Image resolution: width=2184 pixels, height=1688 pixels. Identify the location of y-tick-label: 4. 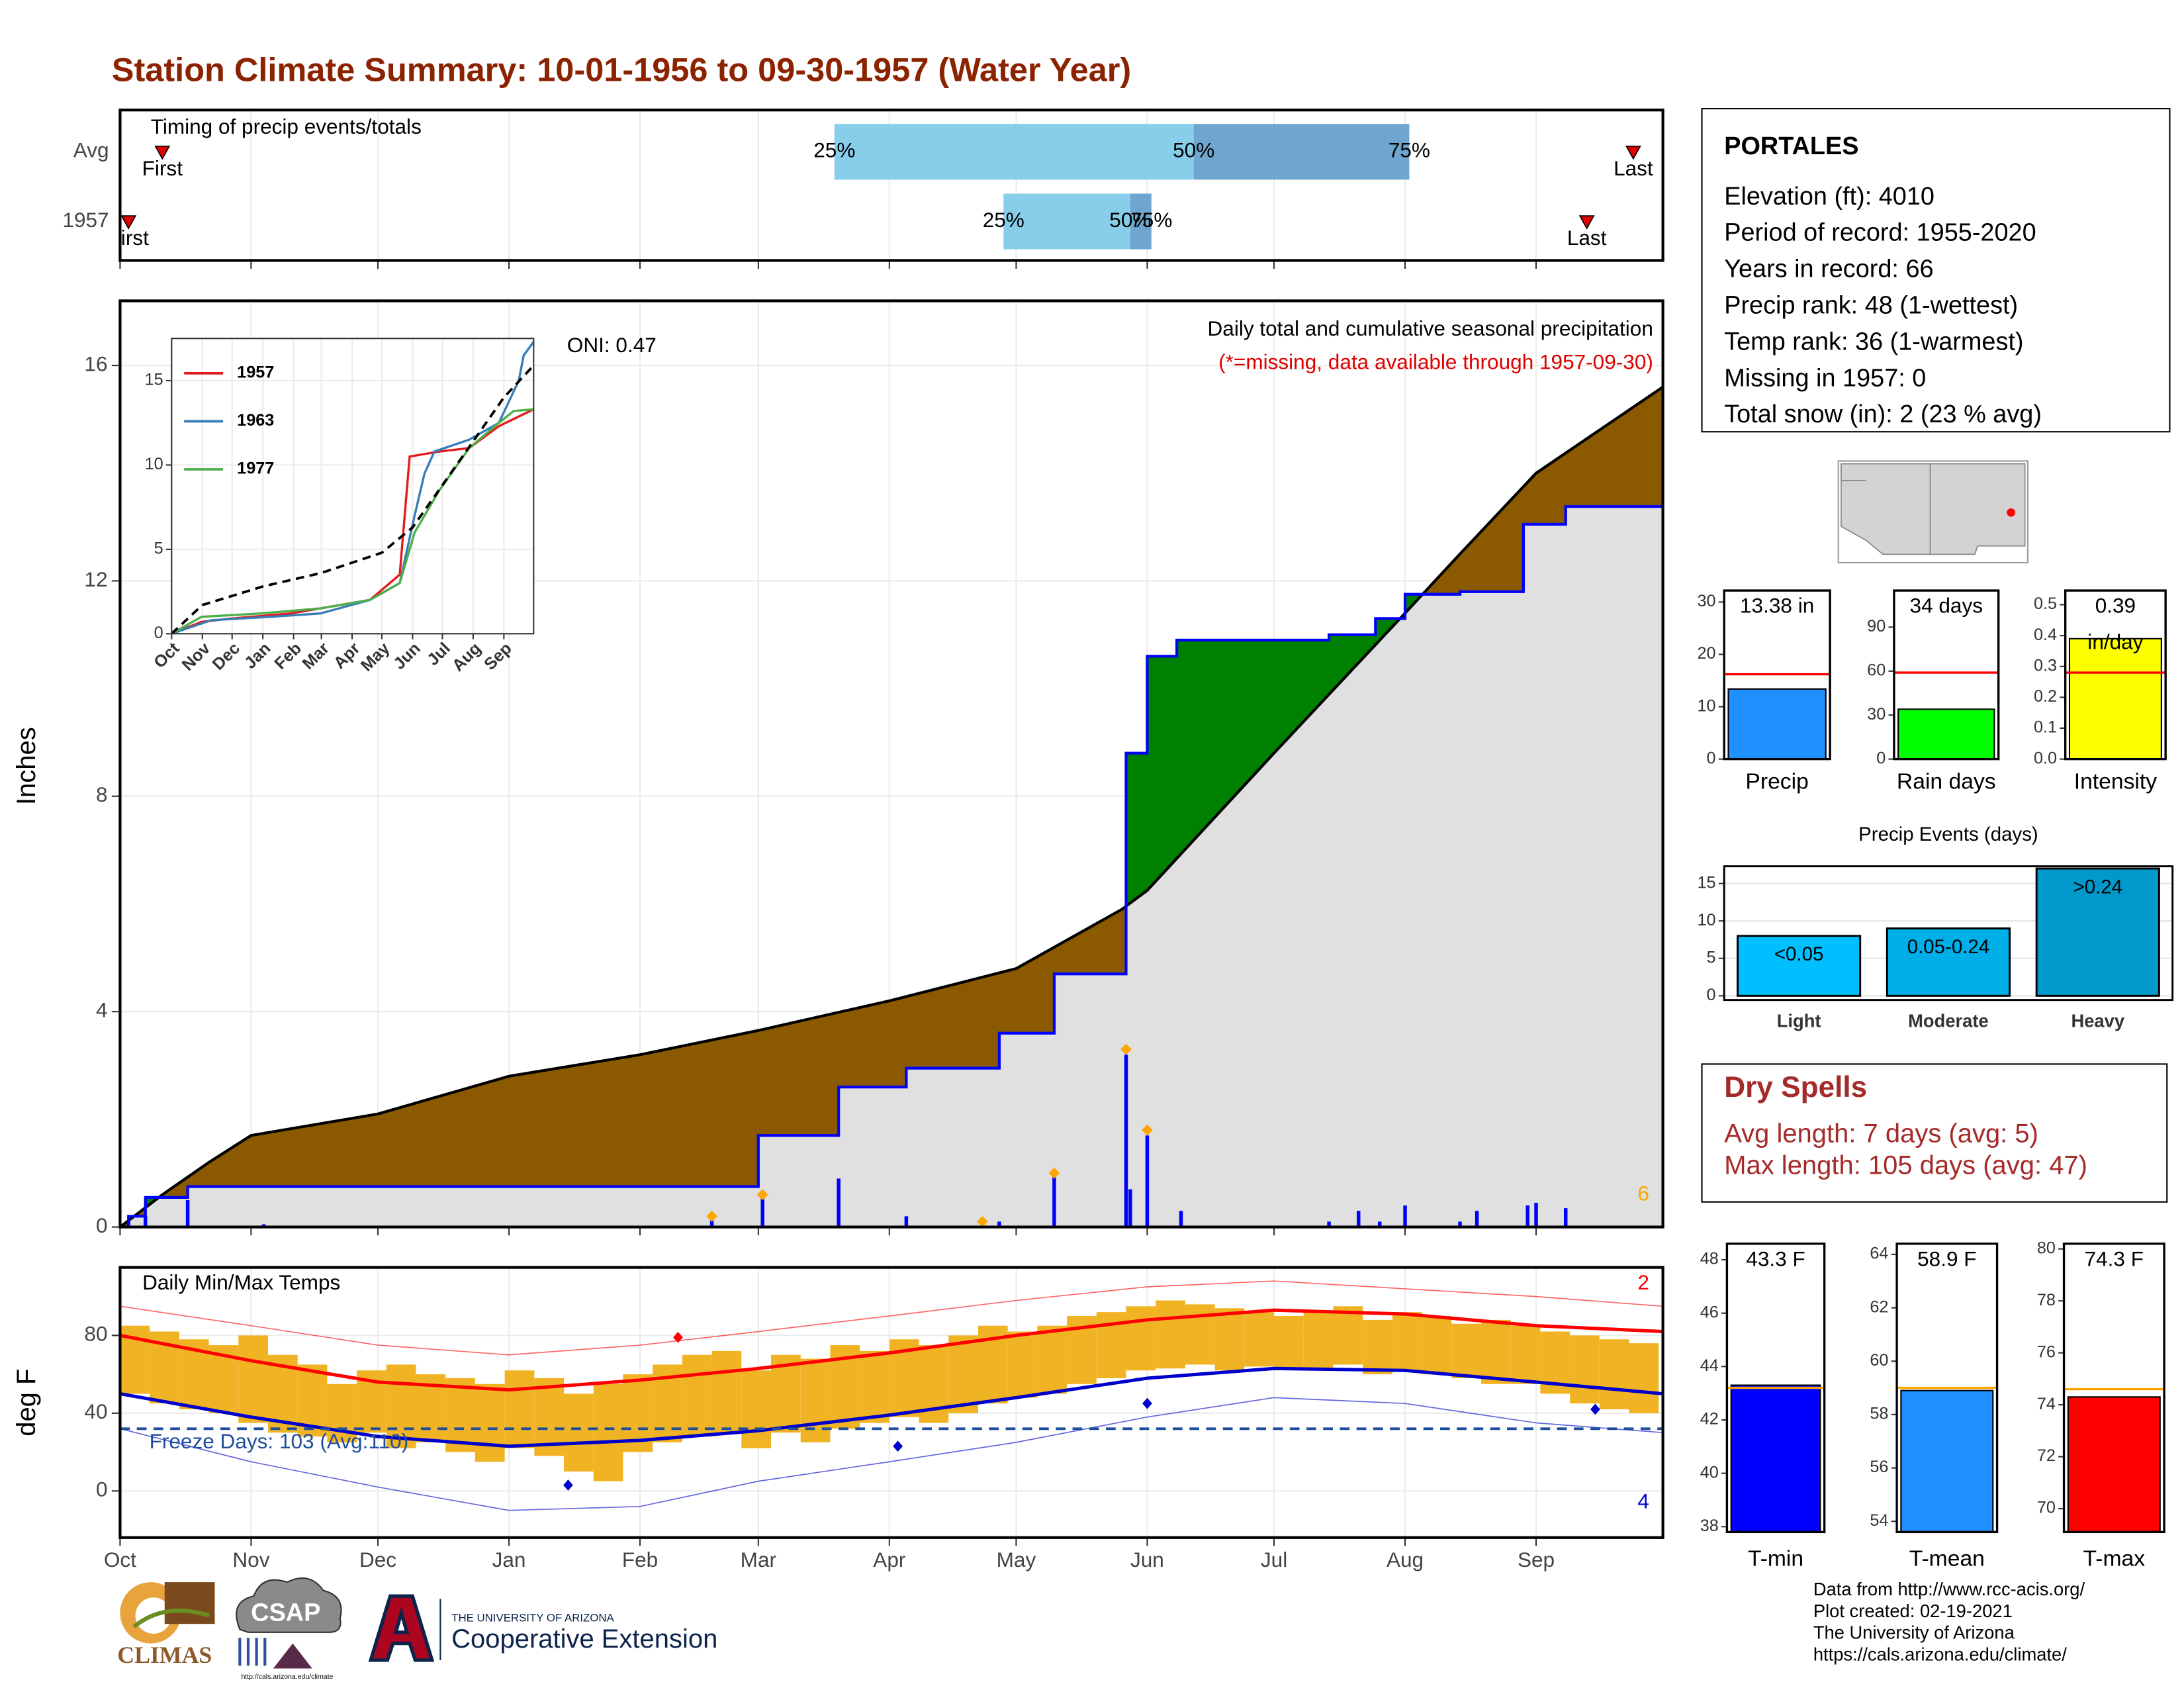
(102, 1010).